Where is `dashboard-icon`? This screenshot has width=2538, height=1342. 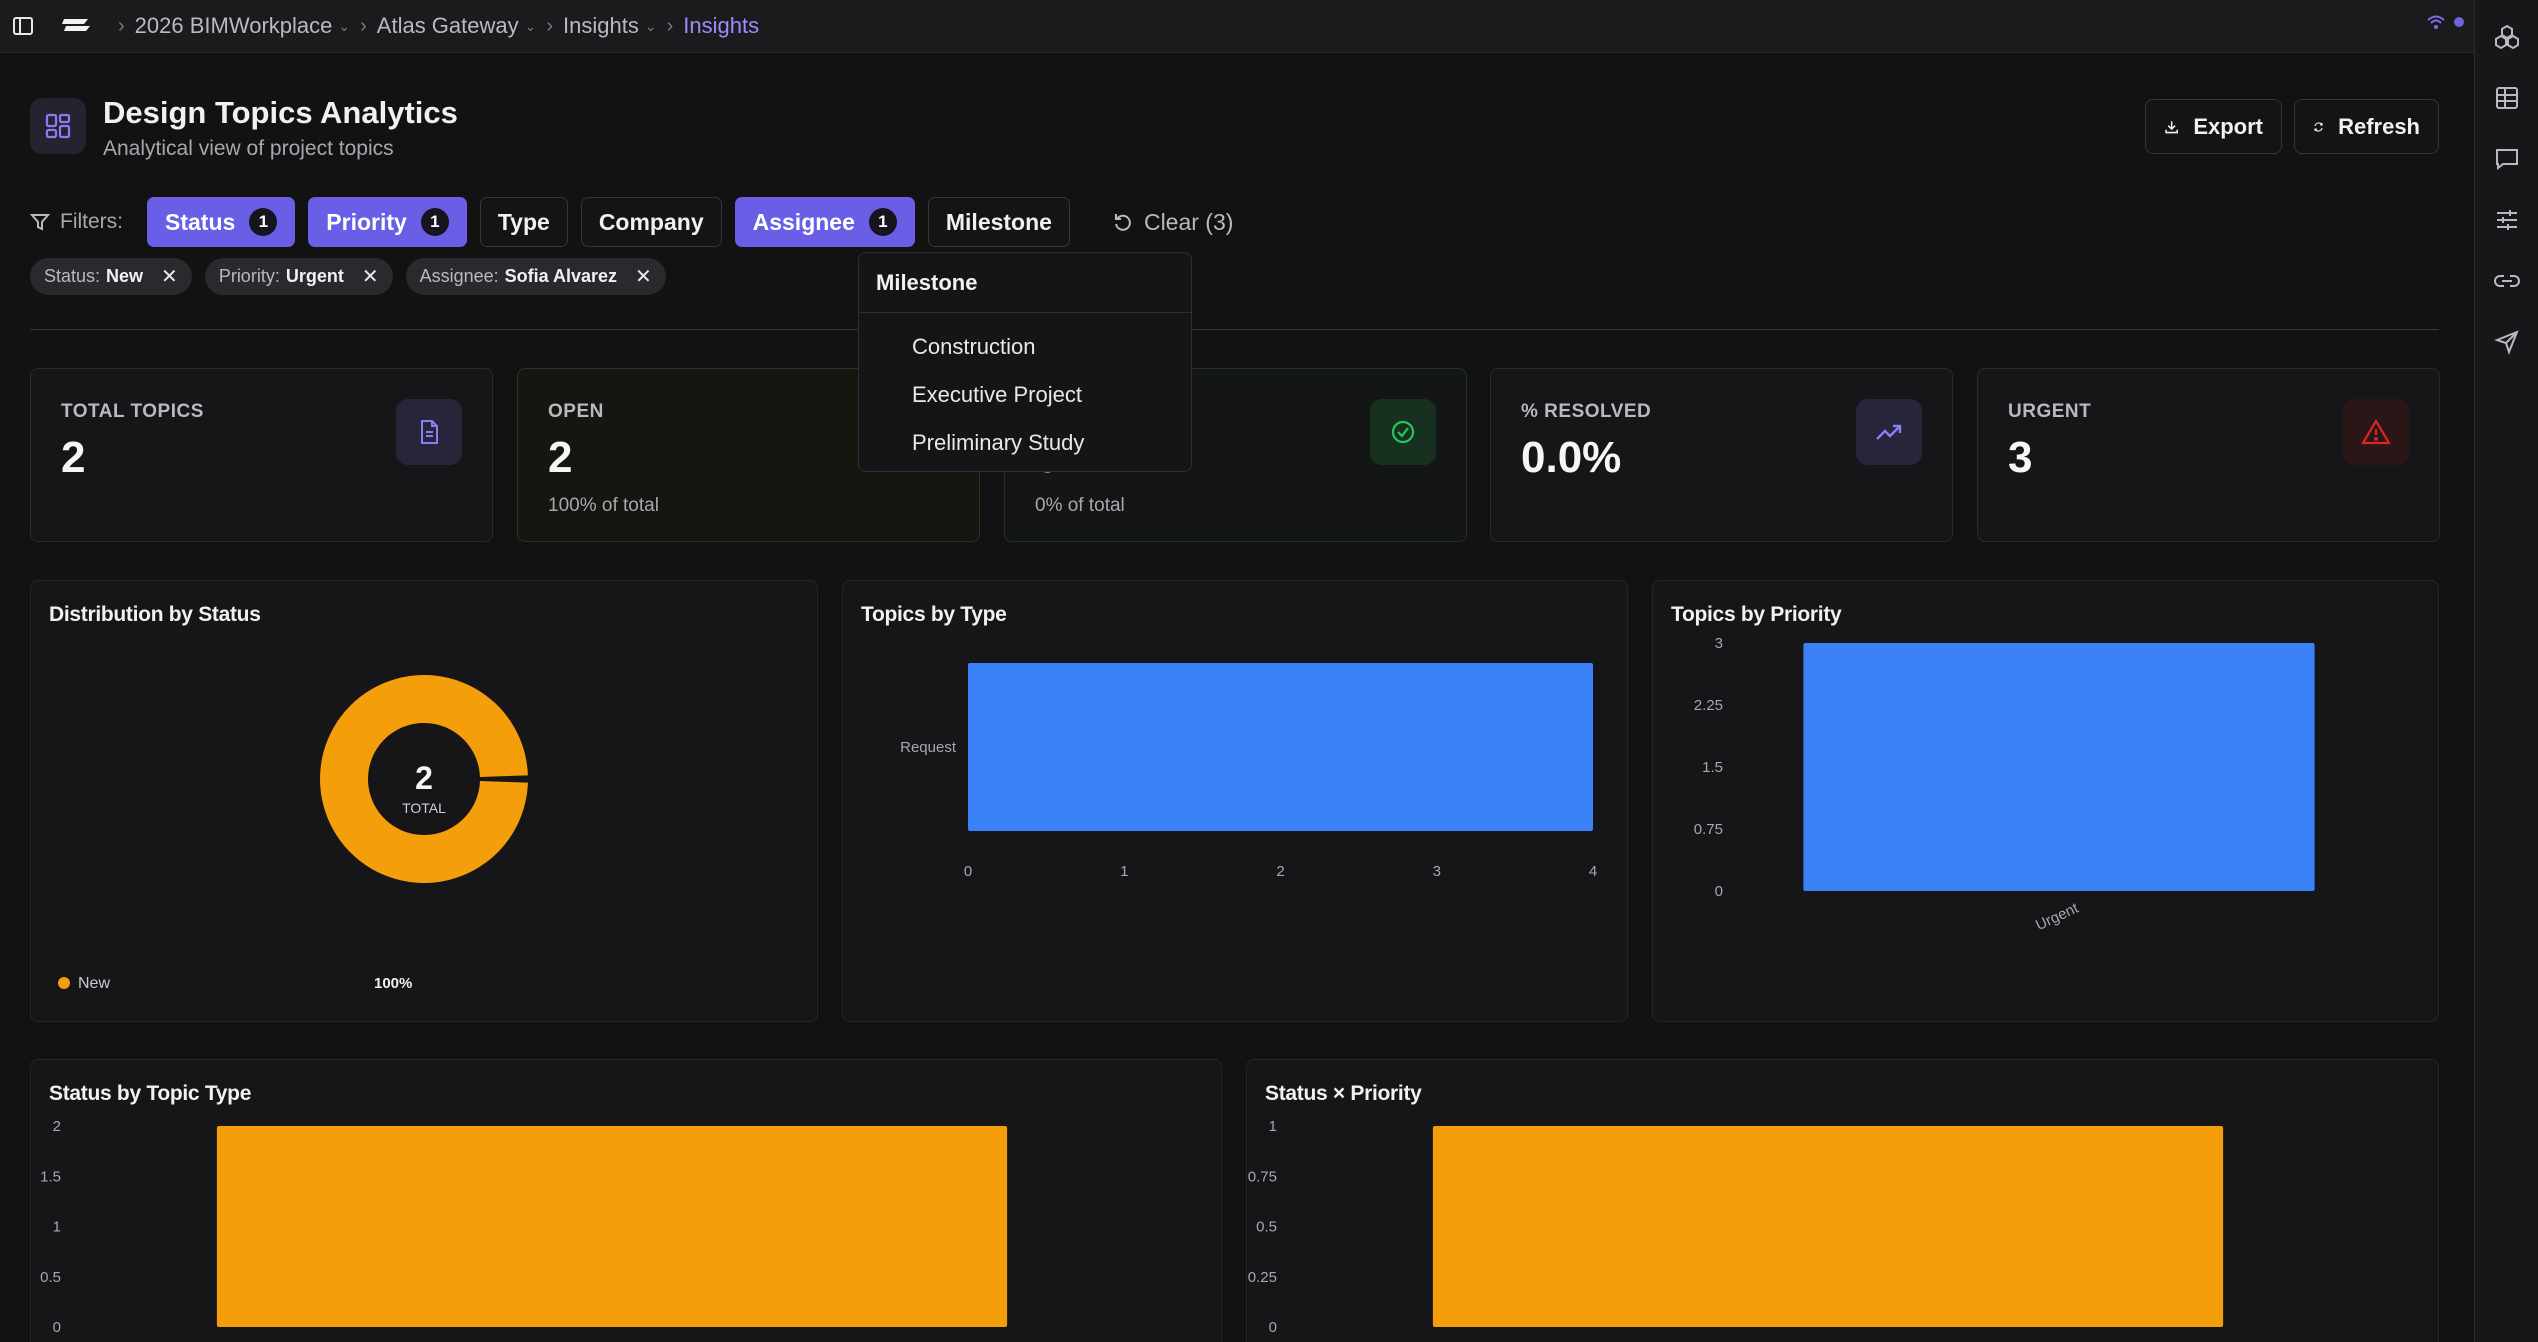
dashboard-icon is located at coordinates (58, 126).